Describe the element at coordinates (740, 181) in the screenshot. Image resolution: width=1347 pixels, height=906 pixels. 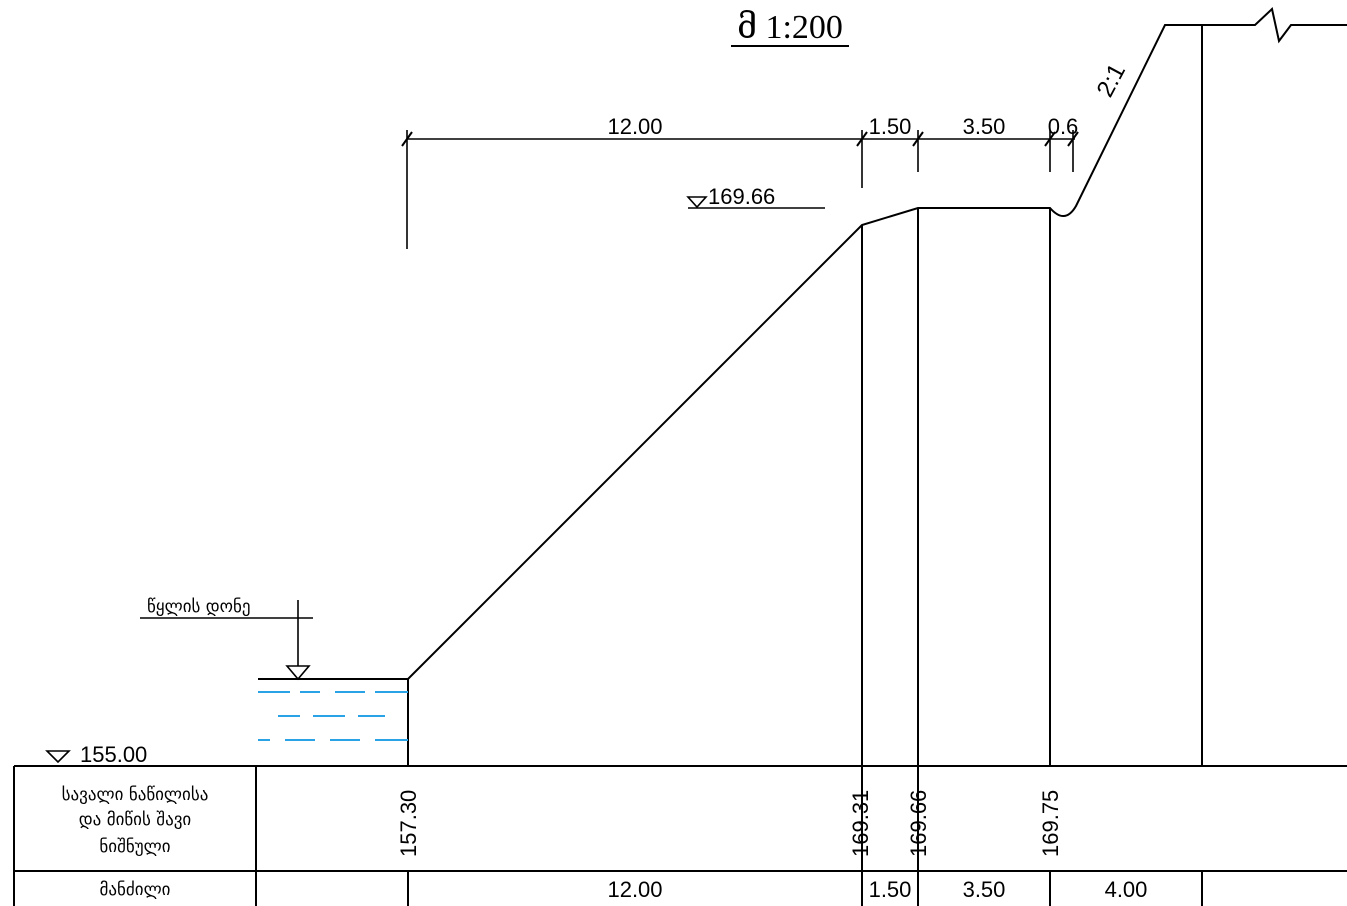
I see `dimension-chain: 12.00 1.50 3.50 0.6` at that location.